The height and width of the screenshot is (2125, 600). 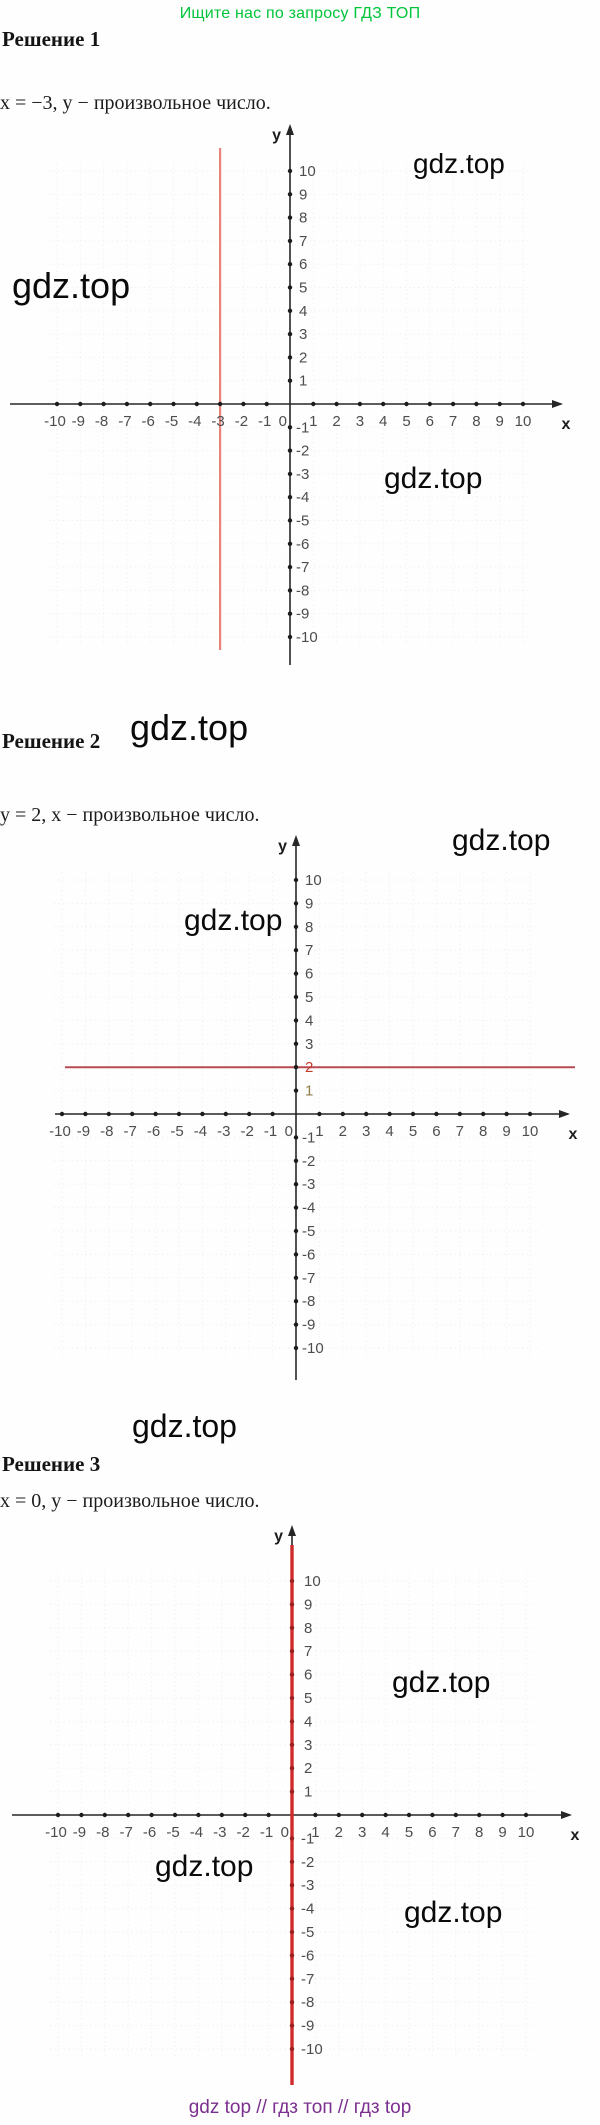 I want to click on watermark-5: gdz.top, so click(x=501, y=840).